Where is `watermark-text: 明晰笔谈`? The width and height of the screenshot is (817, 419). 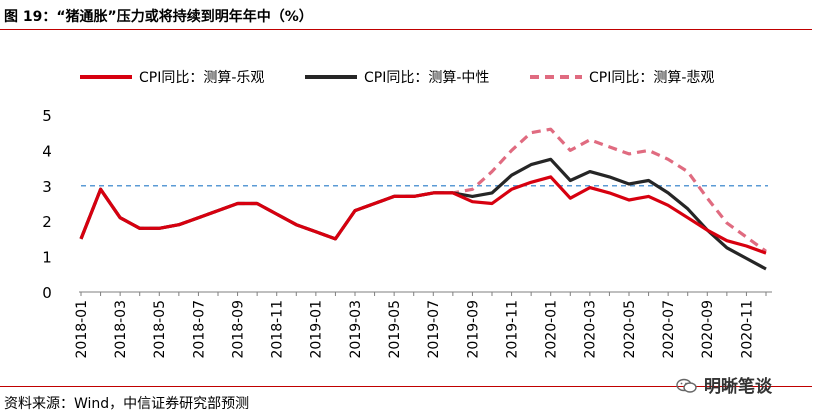
watermark-text: 明晰笔谈 is located at coordinates (738, 387).